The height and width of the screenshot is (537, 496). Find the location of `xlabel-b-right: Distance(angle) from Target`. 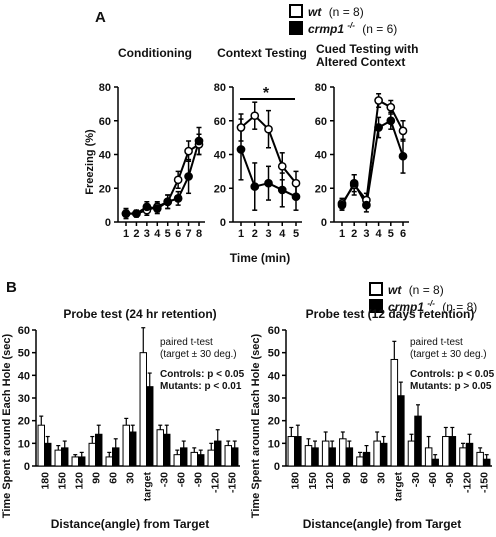

xlabel-b-right: Distance(angle) from Target is located at coordinates (382, 524).